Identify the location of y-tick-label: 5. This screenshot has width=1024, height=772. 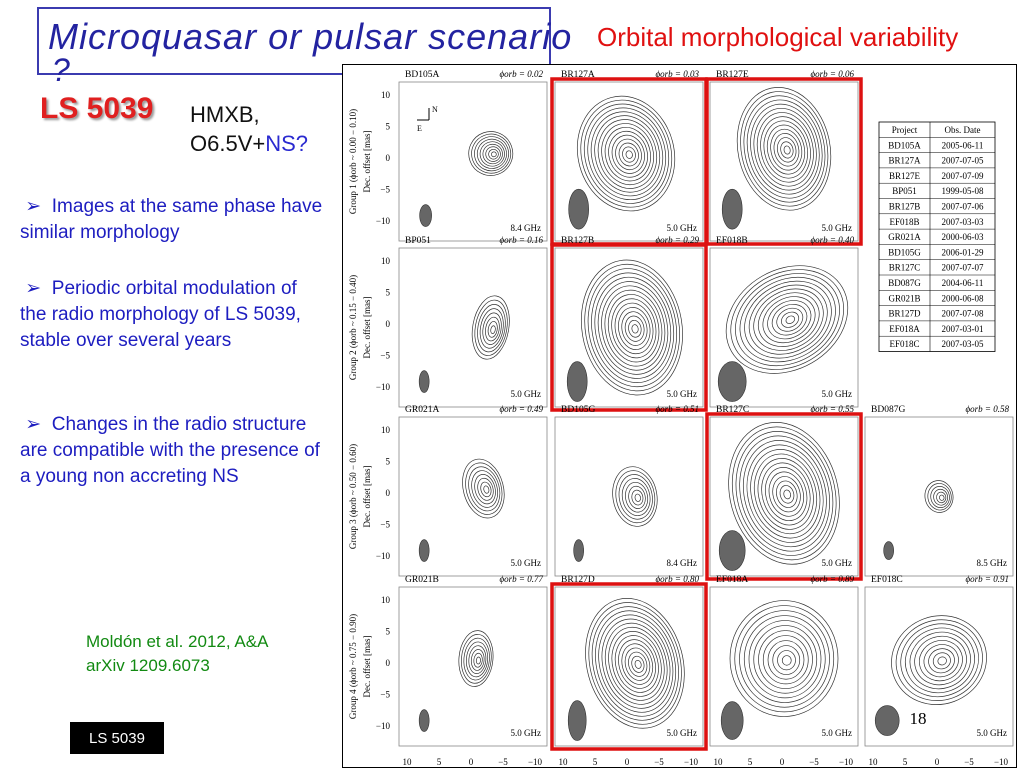
(388, 632).